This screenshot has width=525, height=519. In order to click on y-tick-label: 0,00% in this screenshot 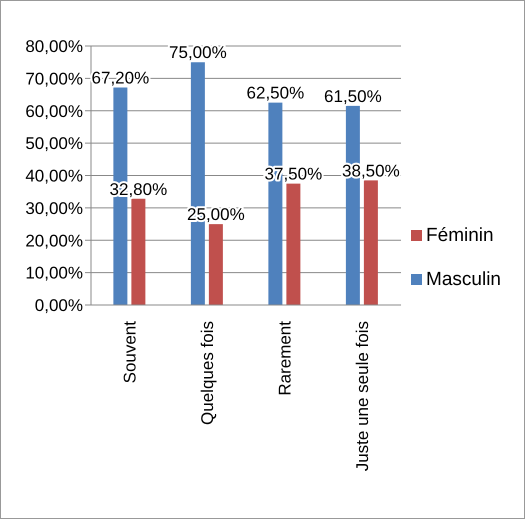, I will do `click(58, 306)`.